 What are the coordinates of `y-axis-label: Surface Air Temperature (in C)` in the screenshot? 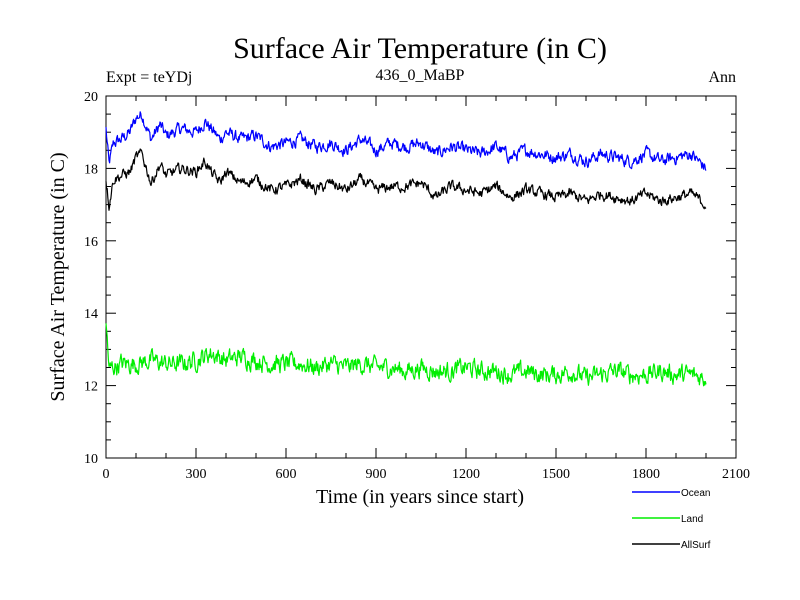 It's located at (58, 276).